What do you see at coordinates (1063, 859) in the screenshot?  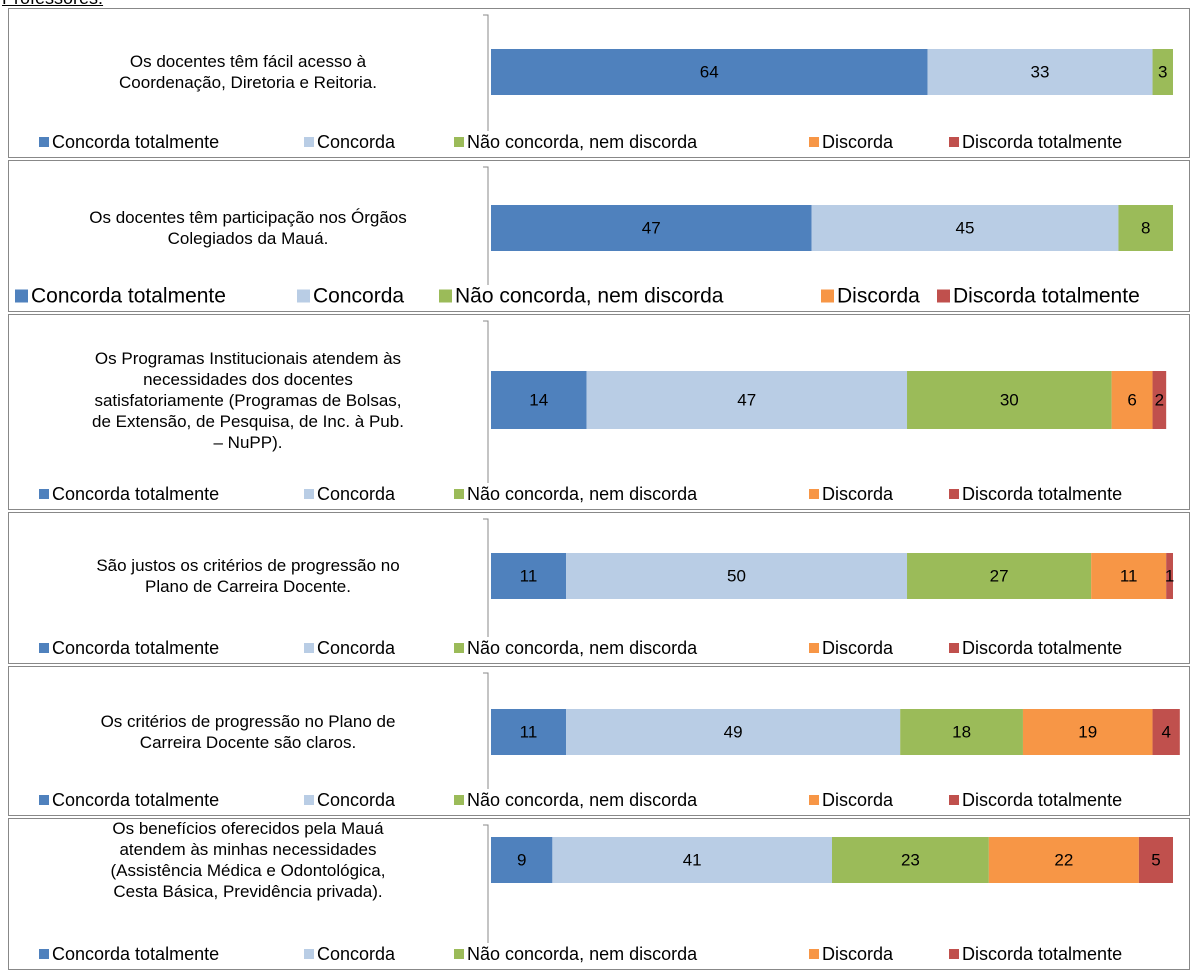 I see `value-label: 22` at bounding box center [1063, 859].